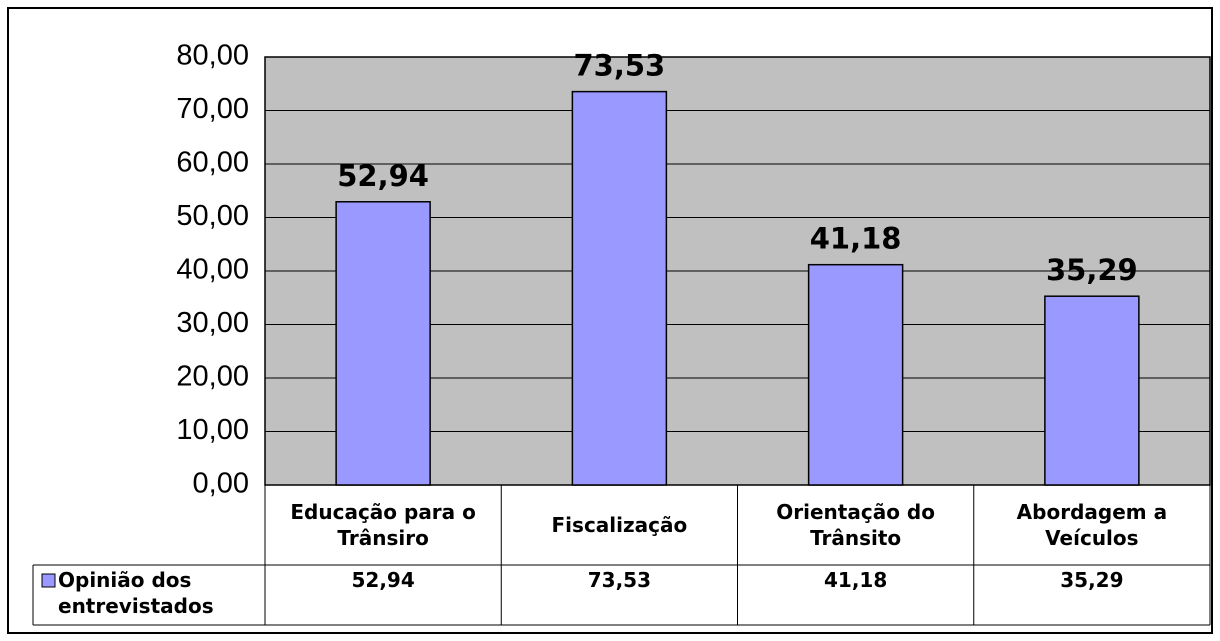 Image resolution: width=1220 pixels, height=641 pixels. What do you see at coordinates (212, 56) in the screenshot?
I see `y-tick-label: 80,00` at bounding box center [212, 56].